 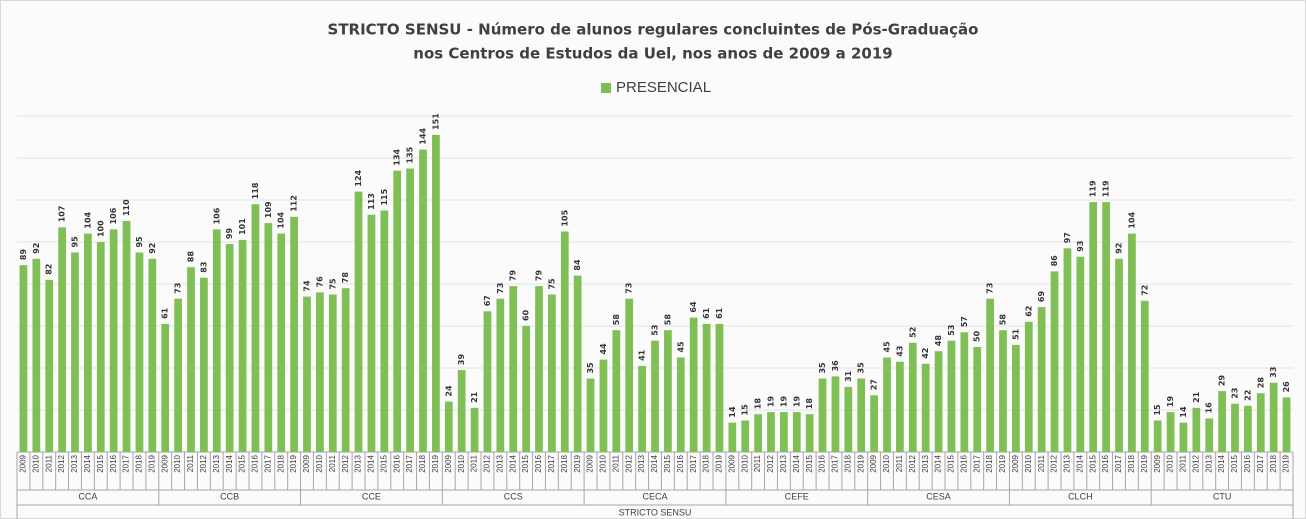 I want to click on data-label: 50, so click(x=977, y=336).